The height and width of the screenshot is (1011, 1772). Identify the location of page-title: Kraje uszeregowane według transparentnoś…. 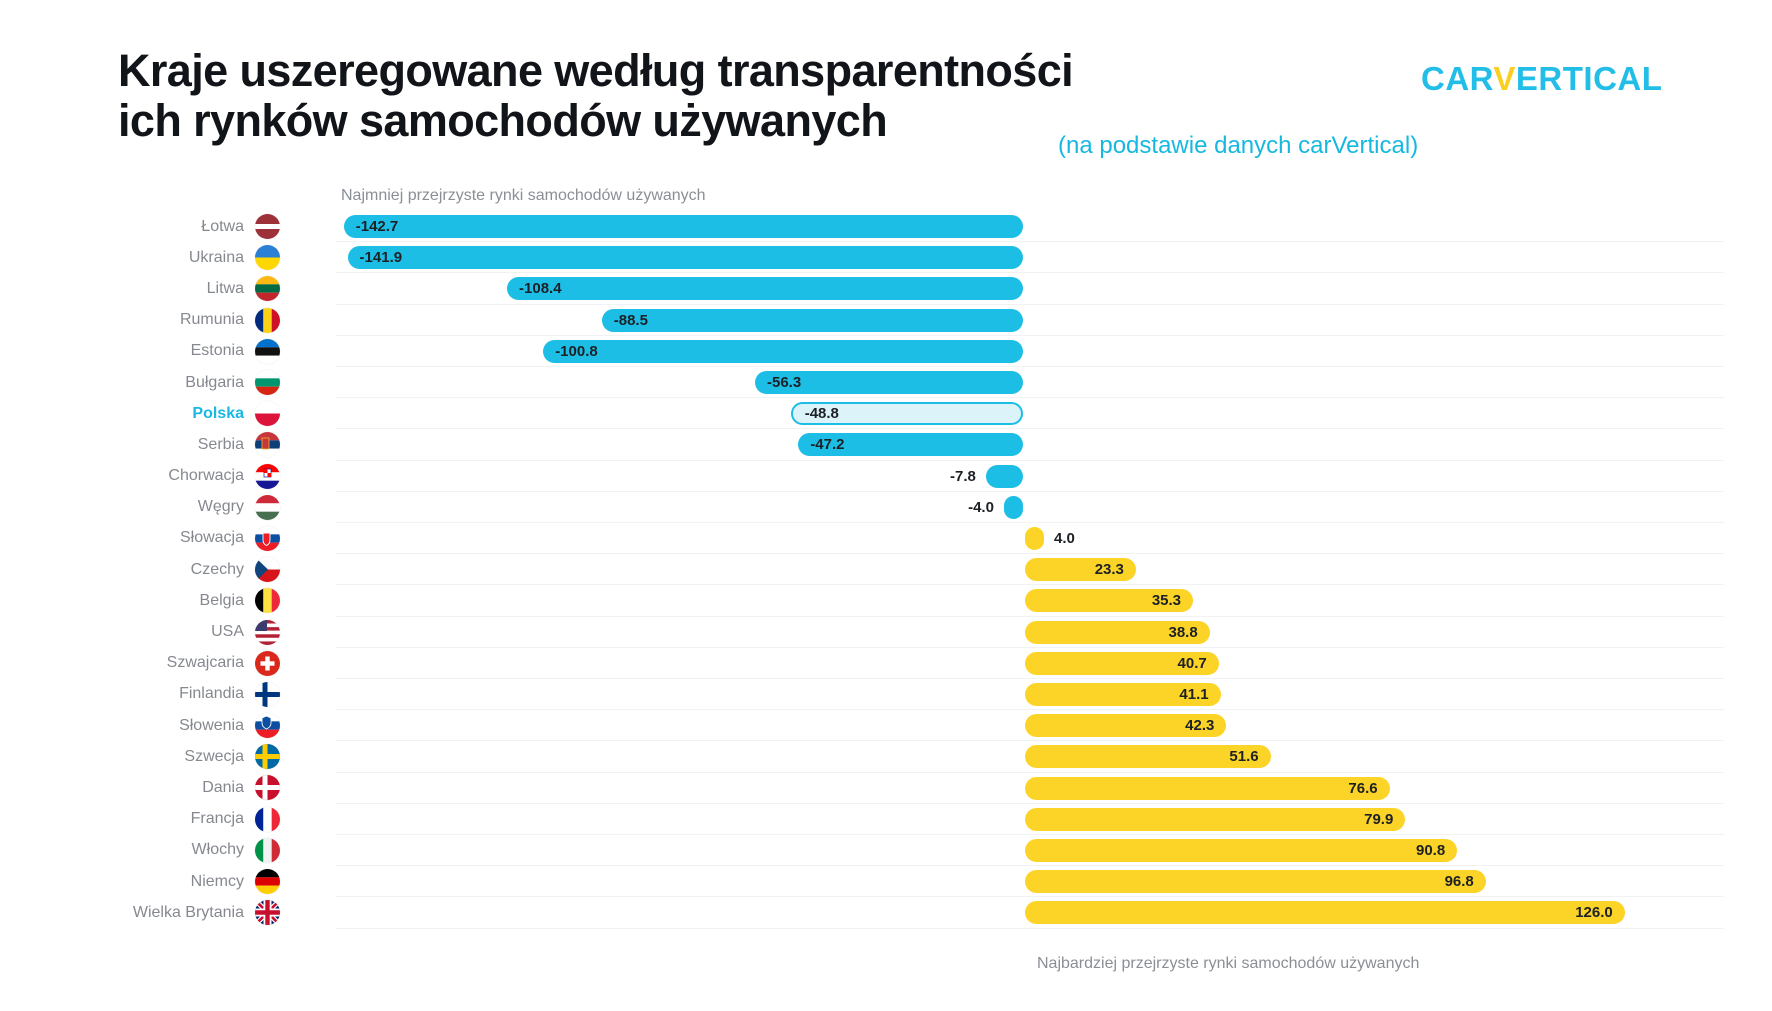
(648, 96).